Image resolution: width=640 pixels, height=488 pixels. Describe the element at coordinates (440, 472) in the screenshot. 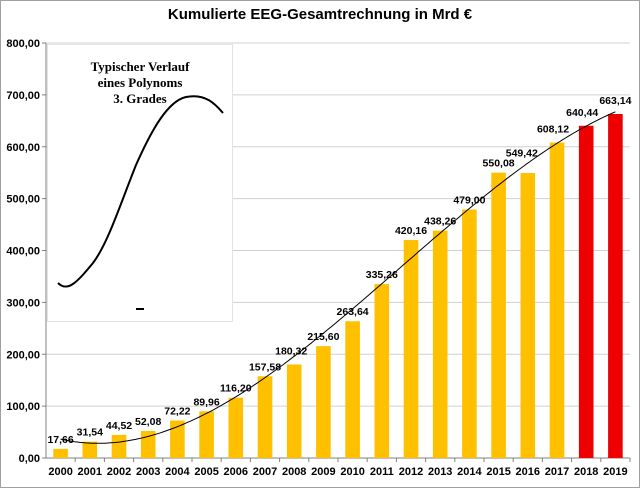

I see `x-tick-label: 2013` at that location.